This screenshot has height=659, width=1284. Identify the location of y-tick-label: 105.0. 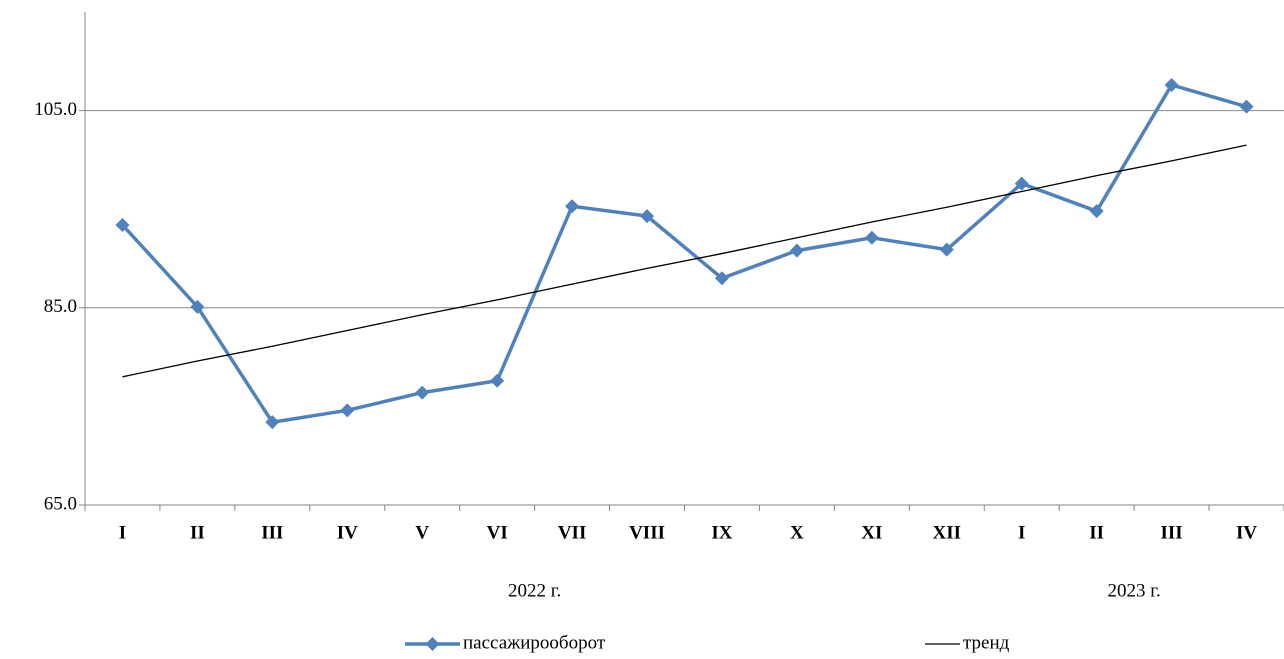
(55, 109).